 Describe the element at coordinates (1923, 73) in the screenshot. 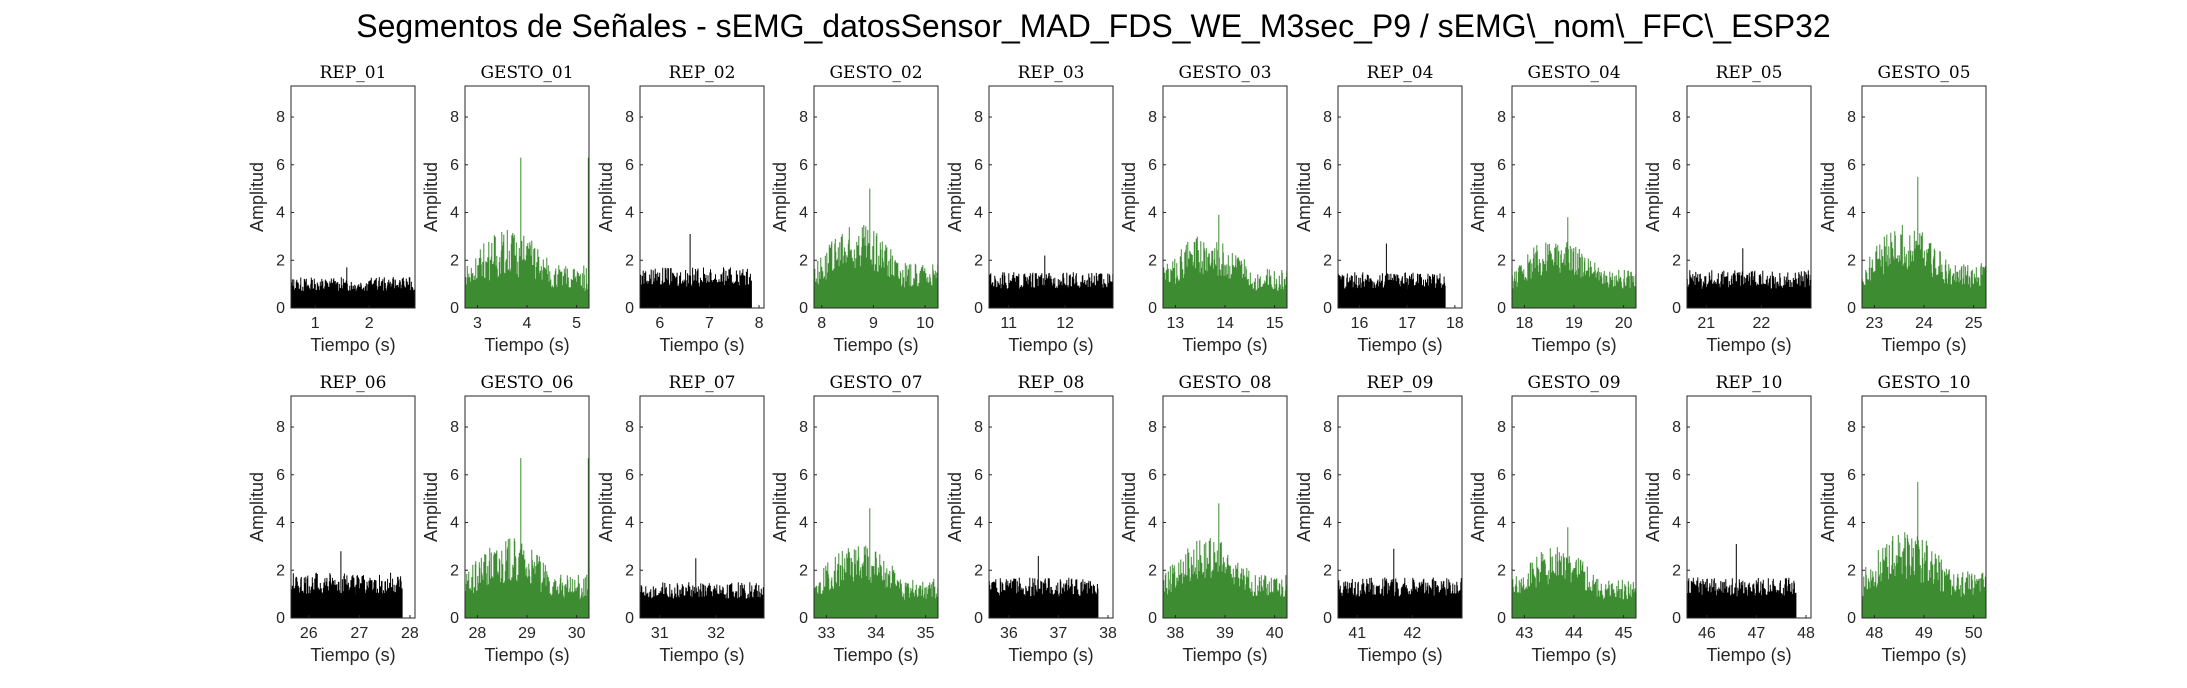

I see `subplot-title: GESTO_05` at that location.